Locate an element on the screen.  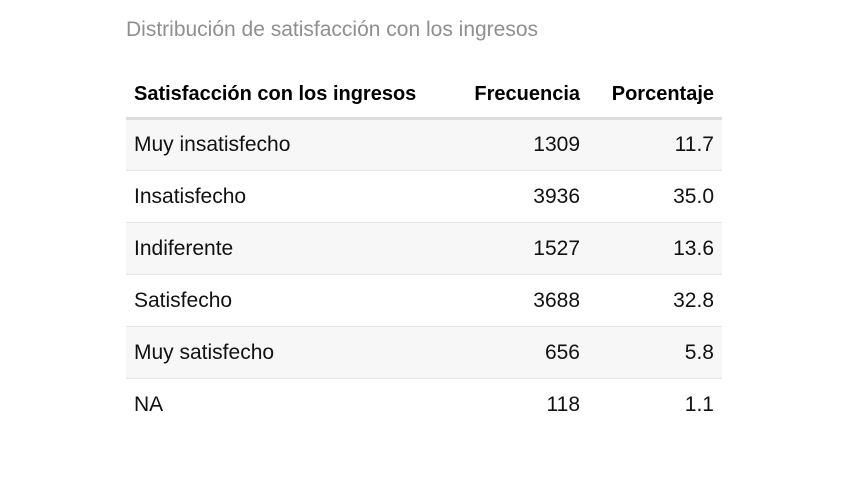
cell-percentage: 1.1 is located at coordinates (699, 404).